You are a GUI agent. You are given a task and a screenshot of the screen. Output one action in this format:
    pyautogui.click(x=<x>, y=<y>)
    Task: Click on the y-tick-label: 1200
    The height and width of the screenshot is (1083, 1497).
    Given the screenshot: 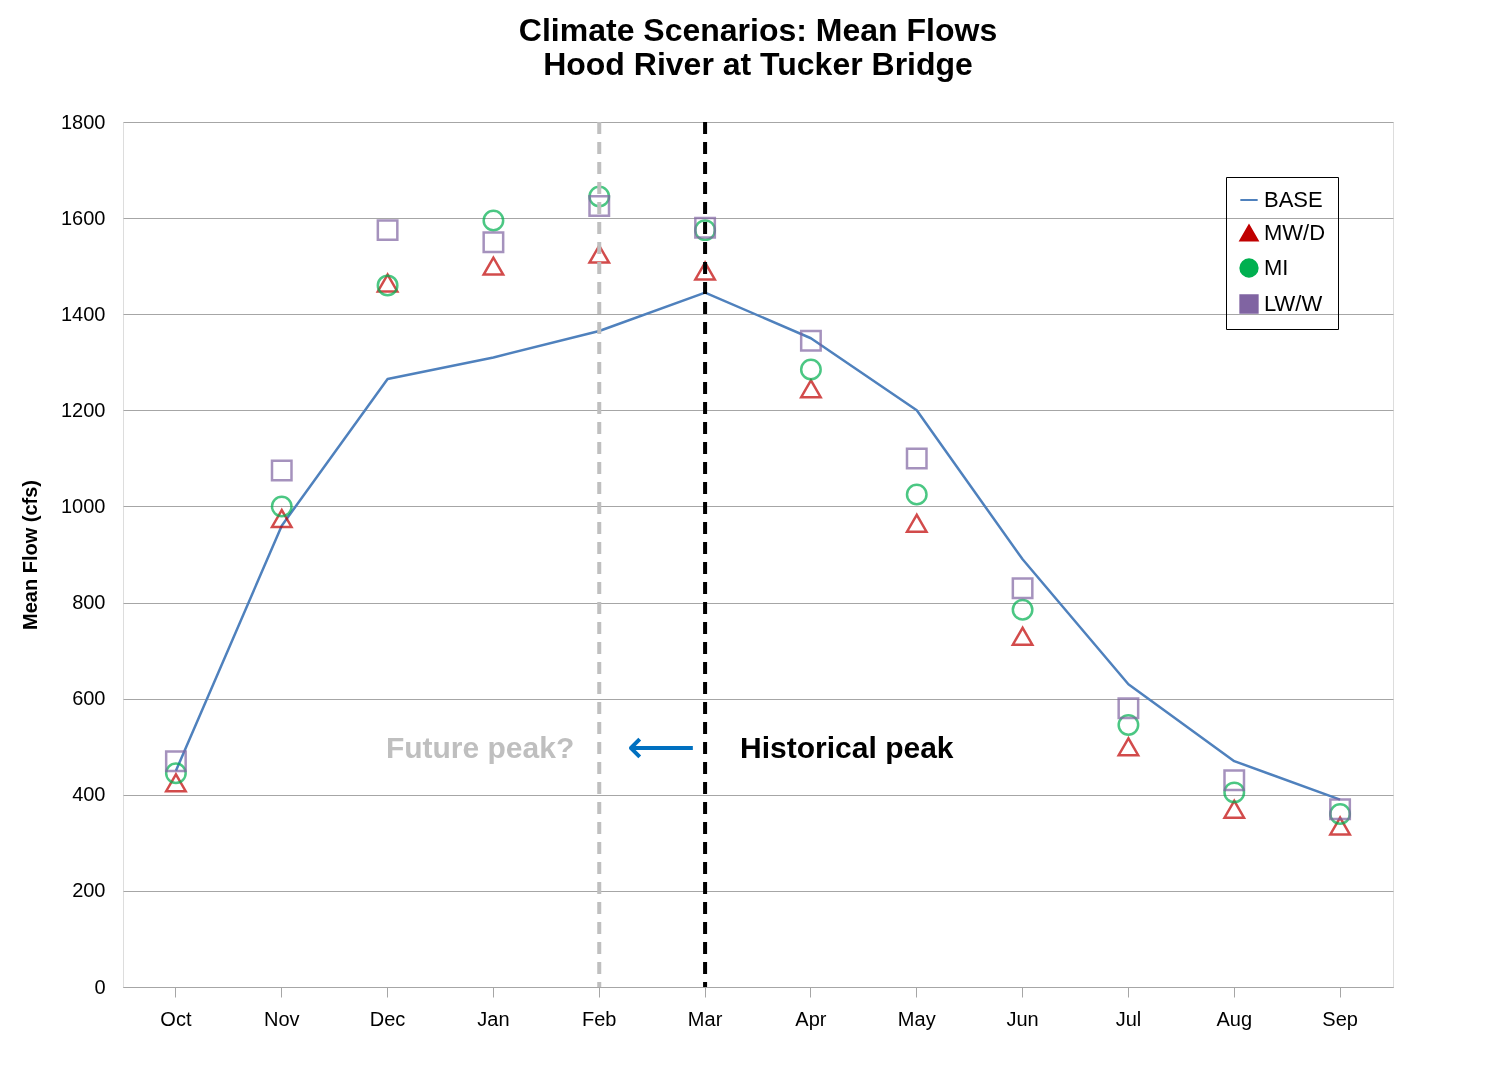 What is the action you would take?
    pyautogui.click(x=83, y=409)
    